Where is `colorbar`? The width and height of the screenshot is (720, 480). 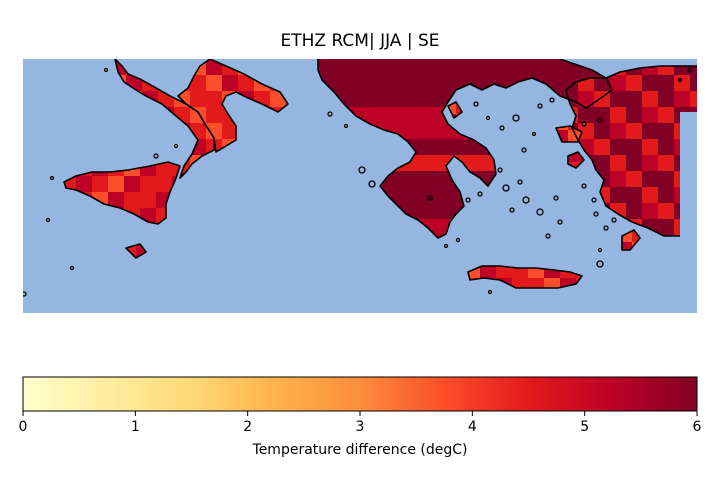
colorbar is located at coordinates (360, 394).